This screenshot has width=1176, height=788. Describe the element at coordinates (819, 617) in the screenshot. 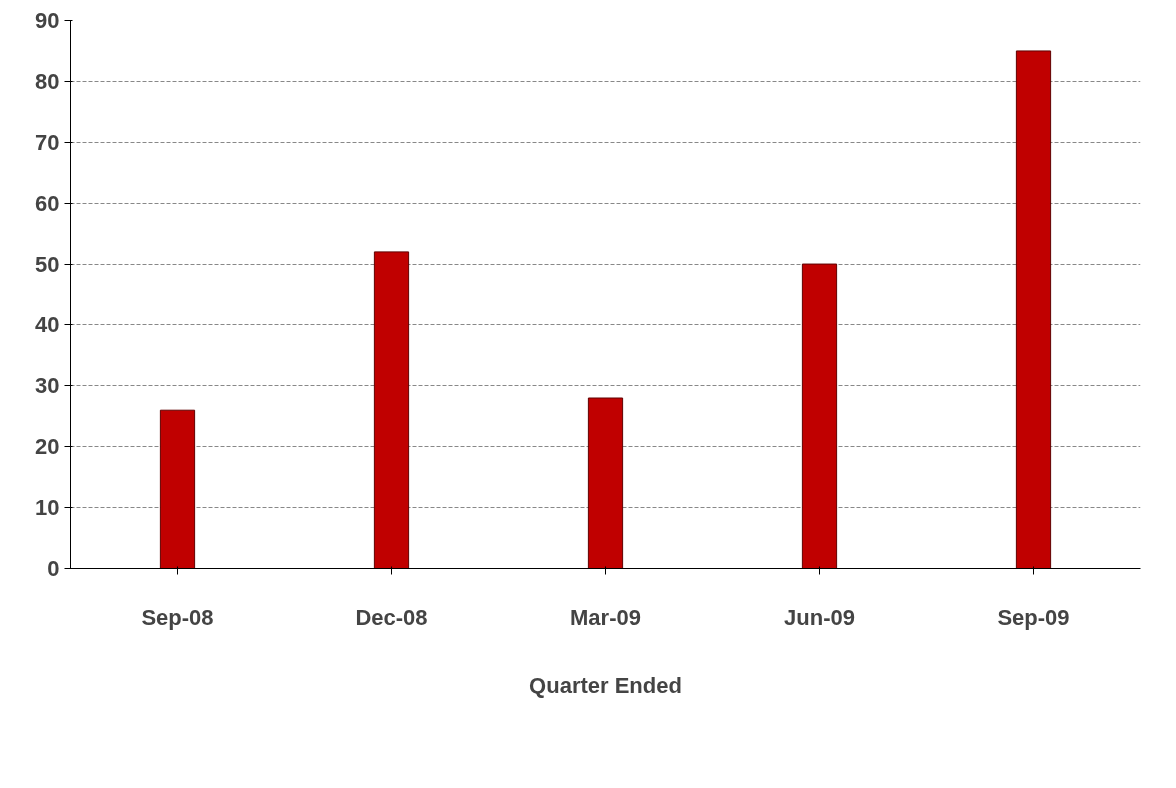

I see `x-tick-label: Jun-09` at that location.